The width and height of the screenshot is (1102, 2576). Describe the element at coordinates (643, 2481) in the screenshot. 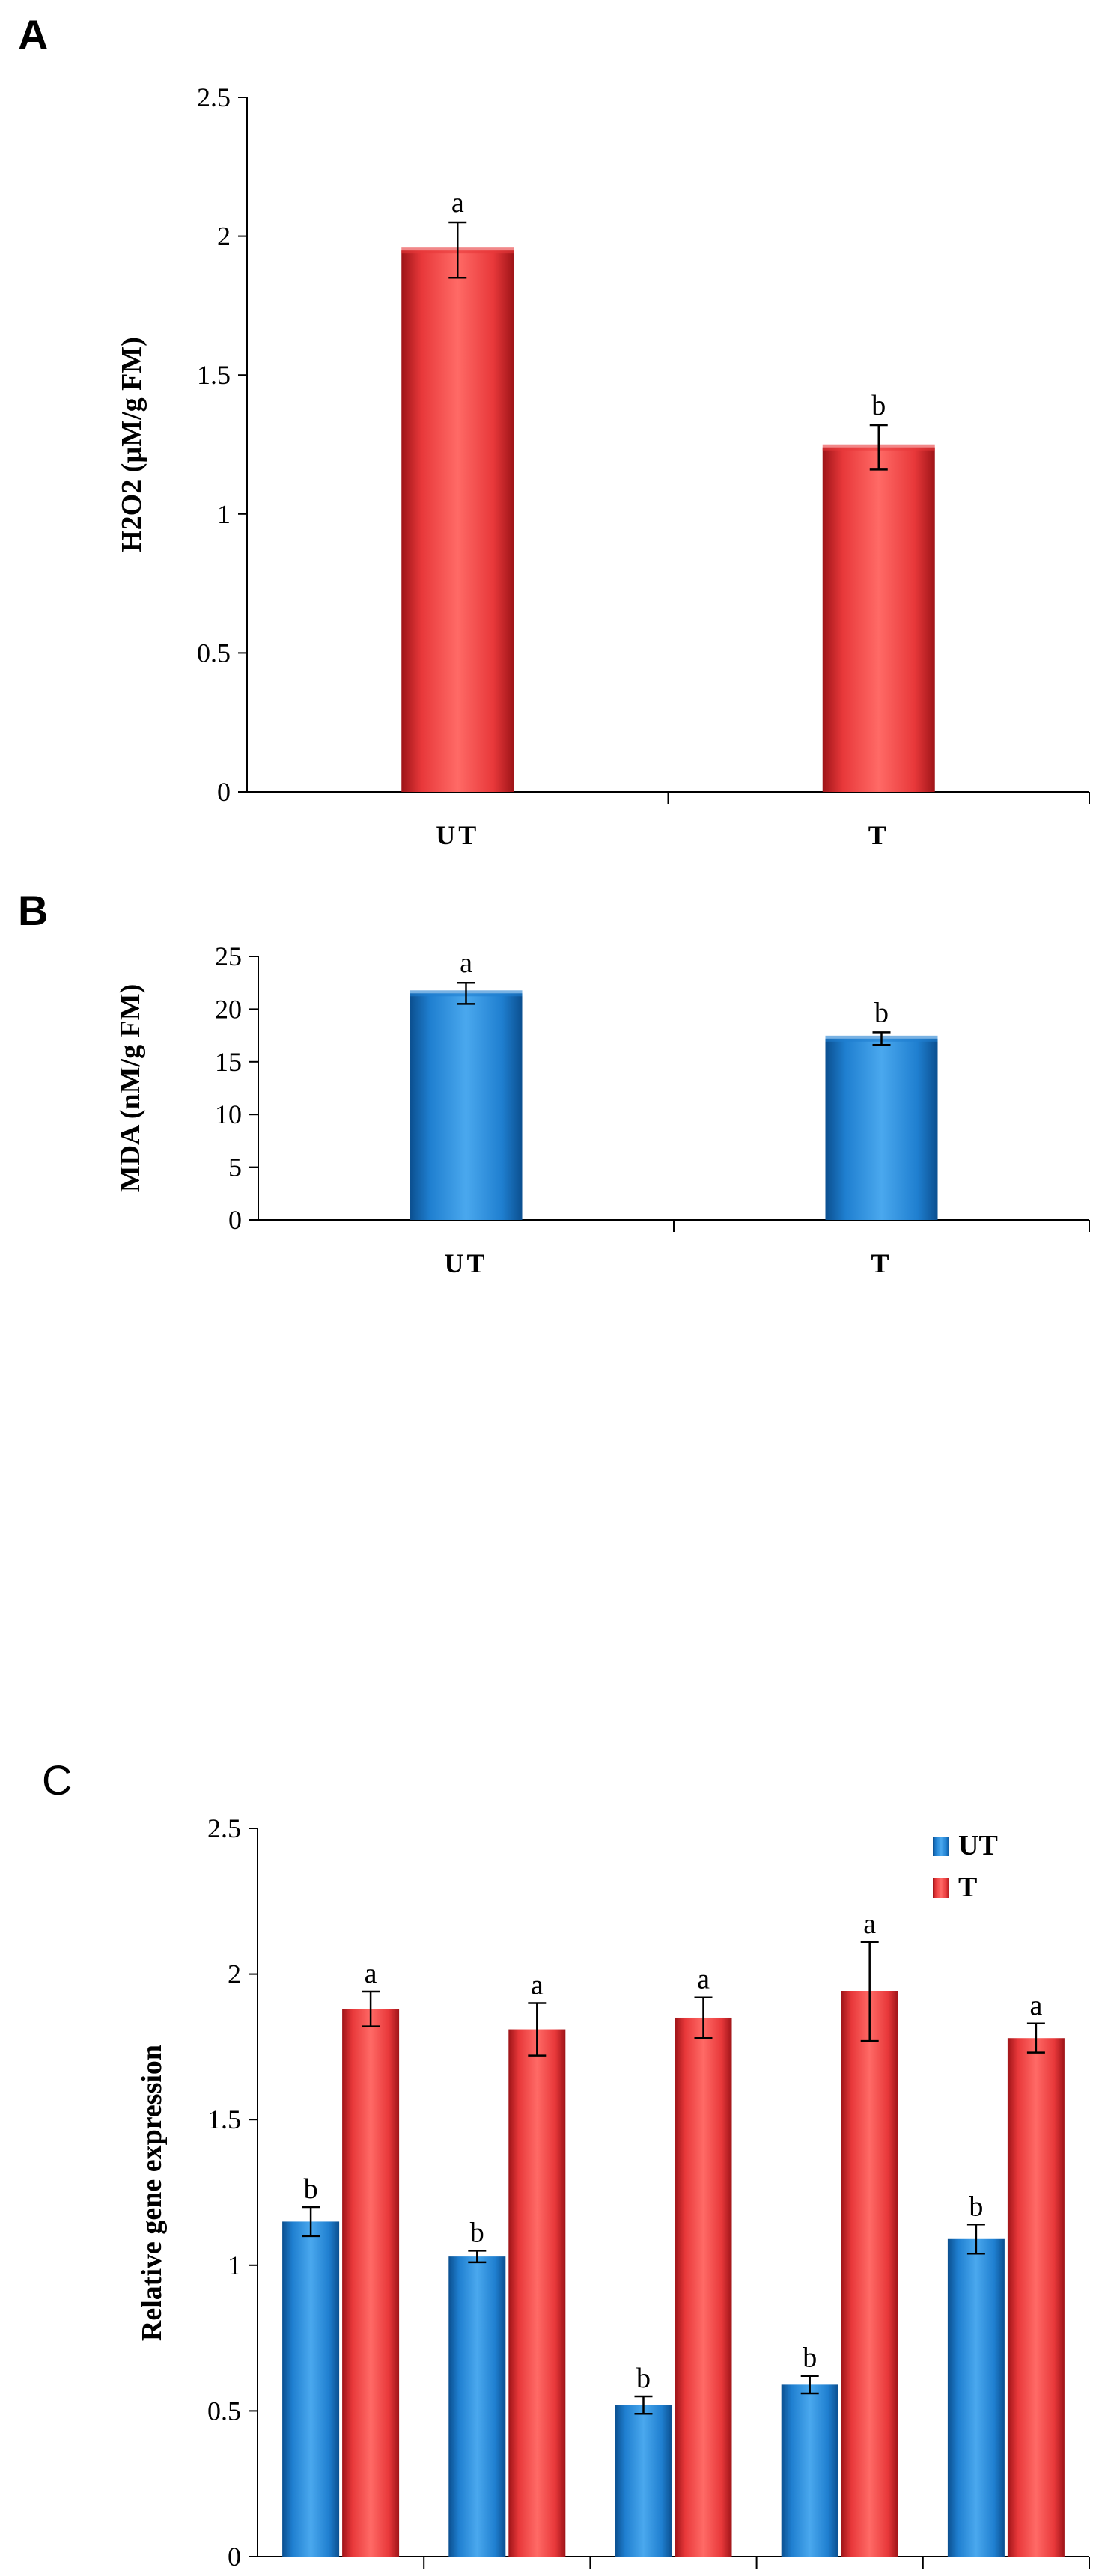

I see `chart-c-bar-ut-dhar` at that location.